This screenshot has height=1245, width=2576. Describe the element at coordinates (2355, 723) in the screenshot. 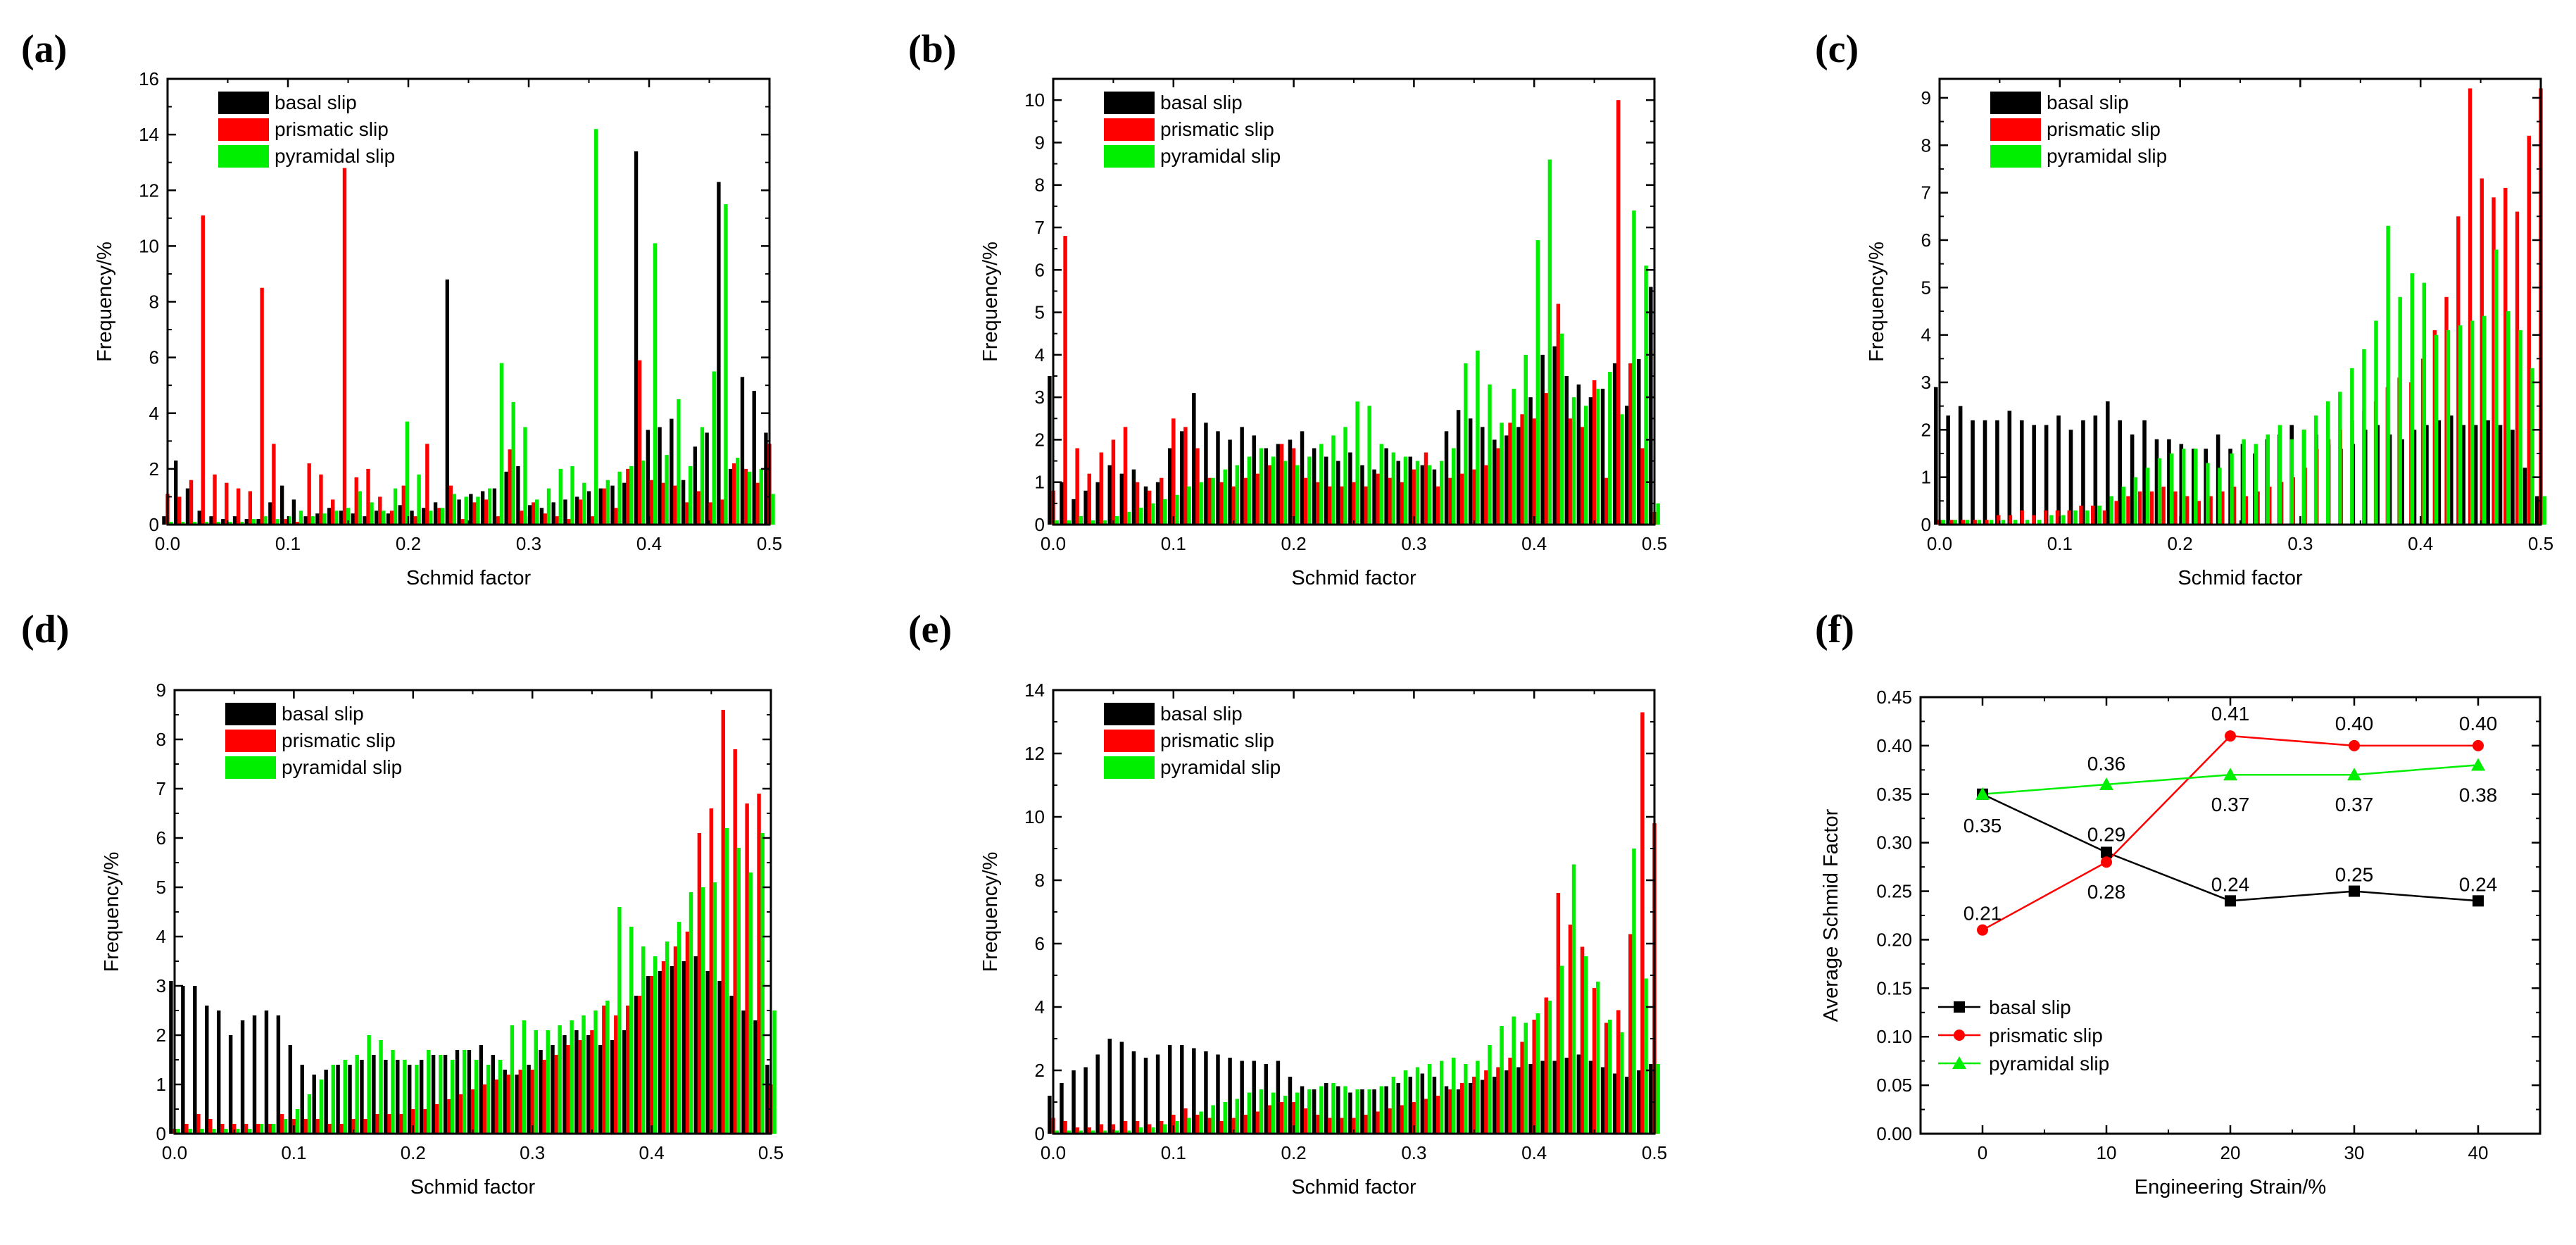

I see `data-label: 0.40` at that location.